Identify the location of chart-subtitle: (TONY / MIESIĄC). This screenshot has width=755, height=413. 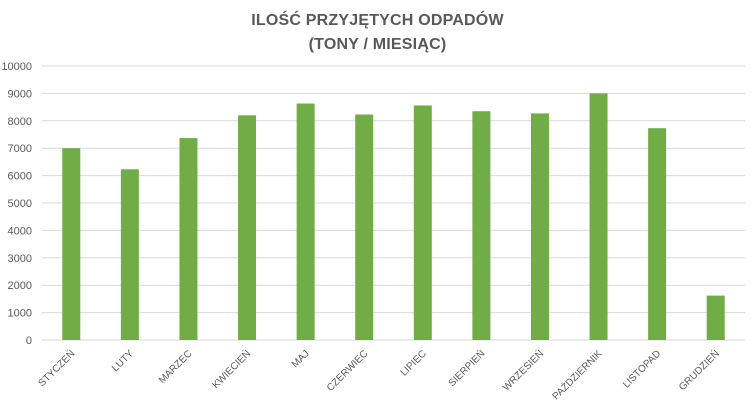
(377, 44).